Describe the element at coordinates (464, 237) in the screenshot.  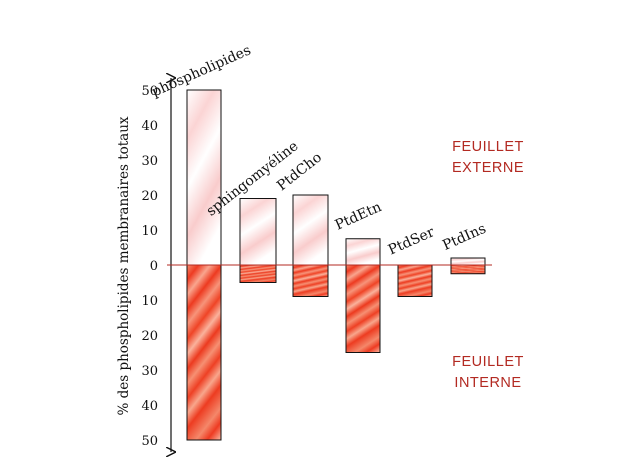
I see `category-label: PtdIns` at that location.